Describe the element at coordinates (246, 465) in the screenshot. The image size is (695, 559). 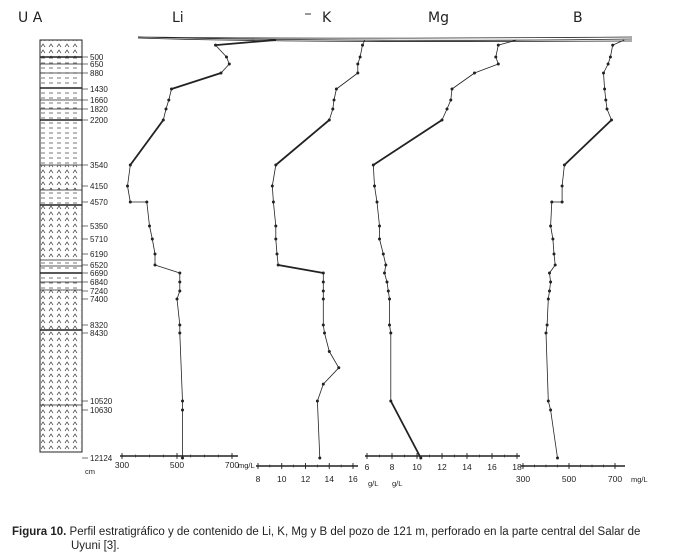
I see `li-unit: mg/L` at that location.